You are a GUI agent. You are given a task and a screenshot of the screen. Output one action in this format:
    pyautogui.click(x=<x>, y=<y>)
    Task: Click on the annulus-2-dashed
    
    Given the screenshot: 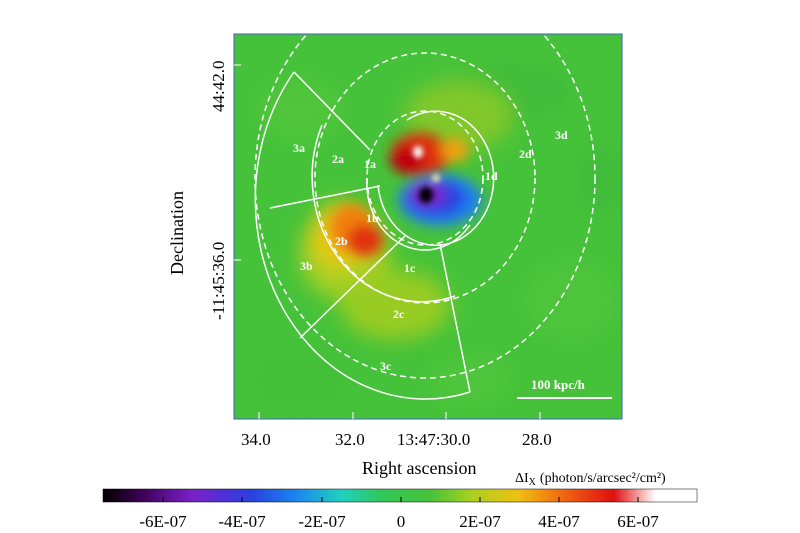 What is the action you would take?
    pyautogui.click(x=425, y=178)
    